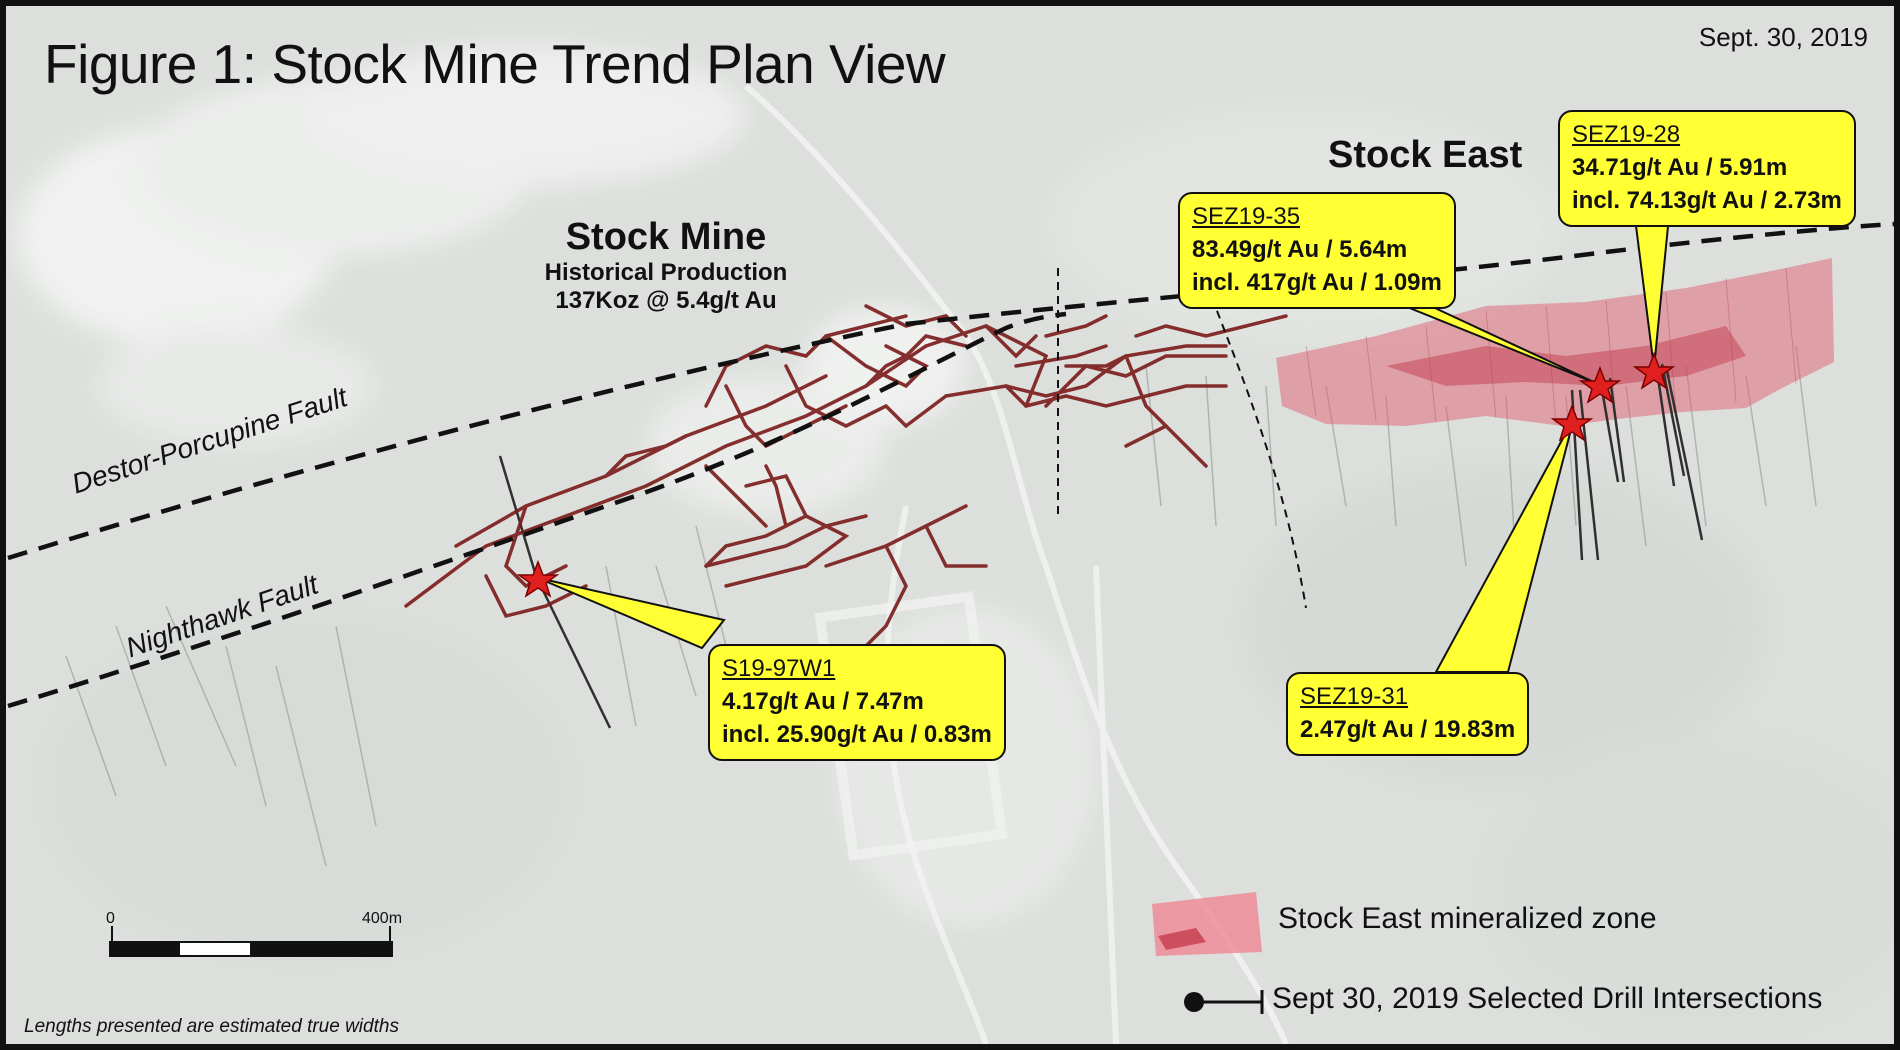 The width and height of the screenshot is (1900, 1050). Describe the element at coordinates (1246, 216) in the screenshot. I see `callout-hole-id: SEZ19-35` at that location.